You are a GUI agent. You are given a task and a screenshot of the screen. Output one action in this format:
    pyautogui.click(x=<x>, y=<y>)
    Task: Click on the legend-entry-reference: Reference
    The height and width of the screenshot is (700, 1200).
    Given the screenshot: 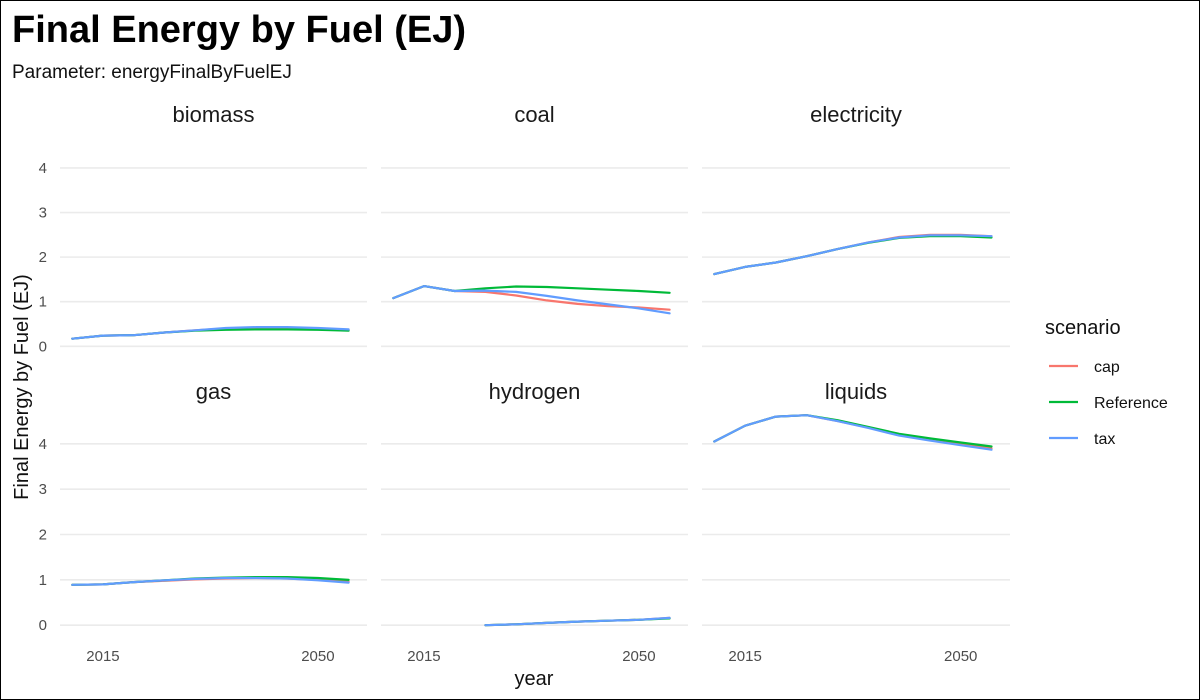 What is the action you would take?
    pyautogui.click(x=1108, y=403)
    